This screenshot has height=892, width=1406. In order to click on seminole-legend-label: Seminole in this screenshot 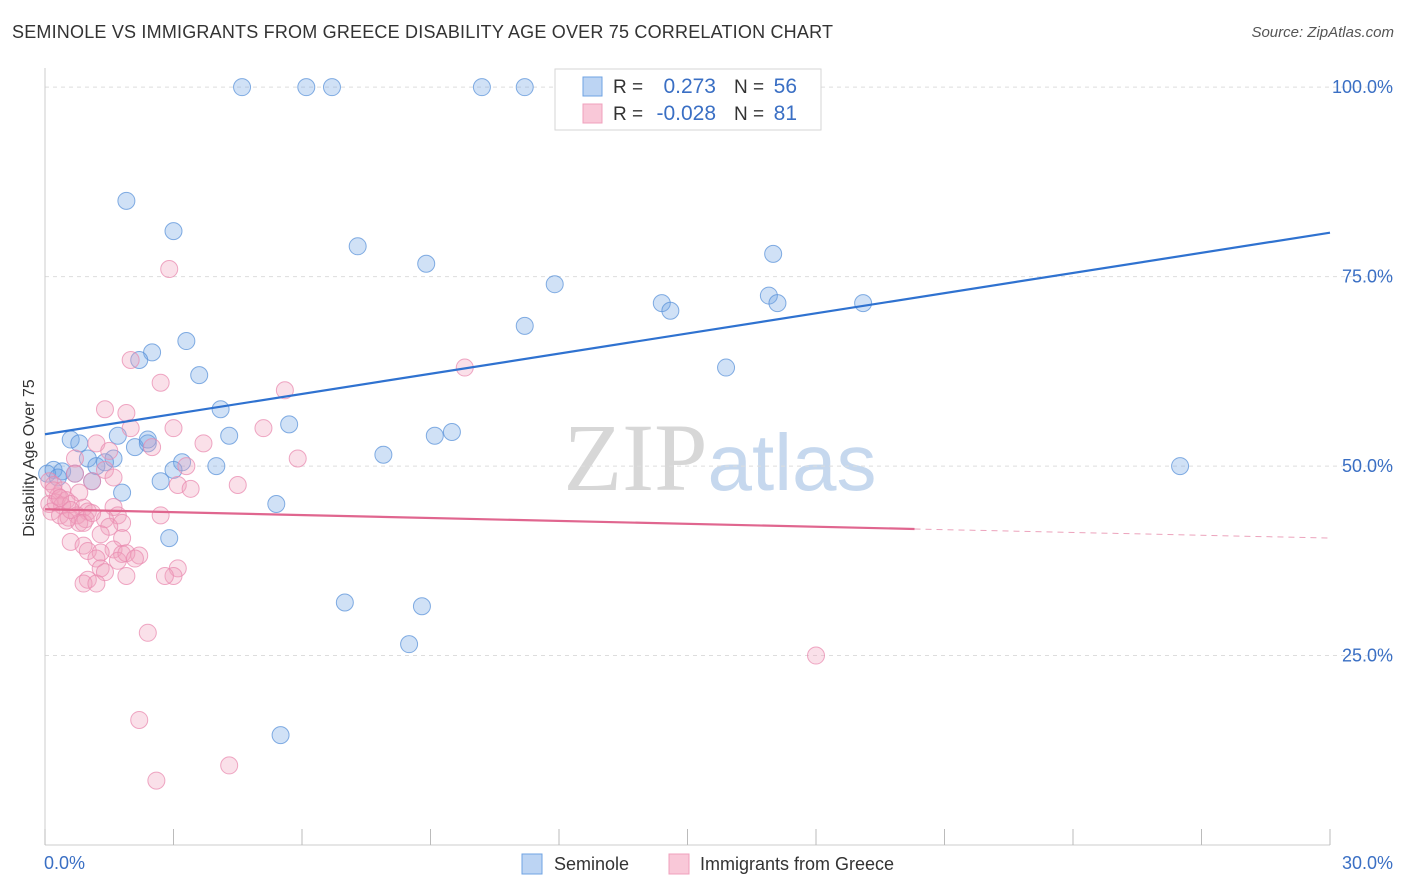, I will do `click(591, 864)`.